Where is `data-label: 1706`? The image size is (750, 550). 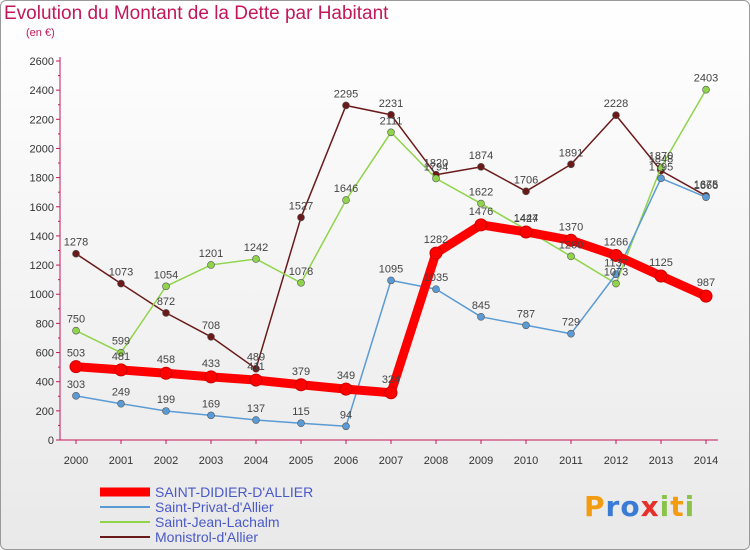 data-label: 1706 is located at coordinates (526, 180).